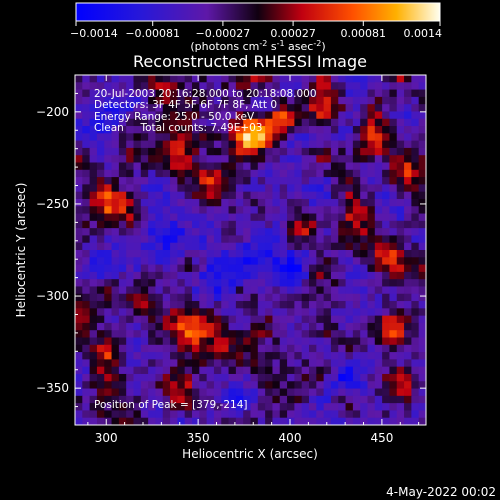 This screenshot has width=500, height=500. Describe the element at coordinates (152, 33) in the screenshot. I see `colorbar-tick-label: −0.00081` at that location.